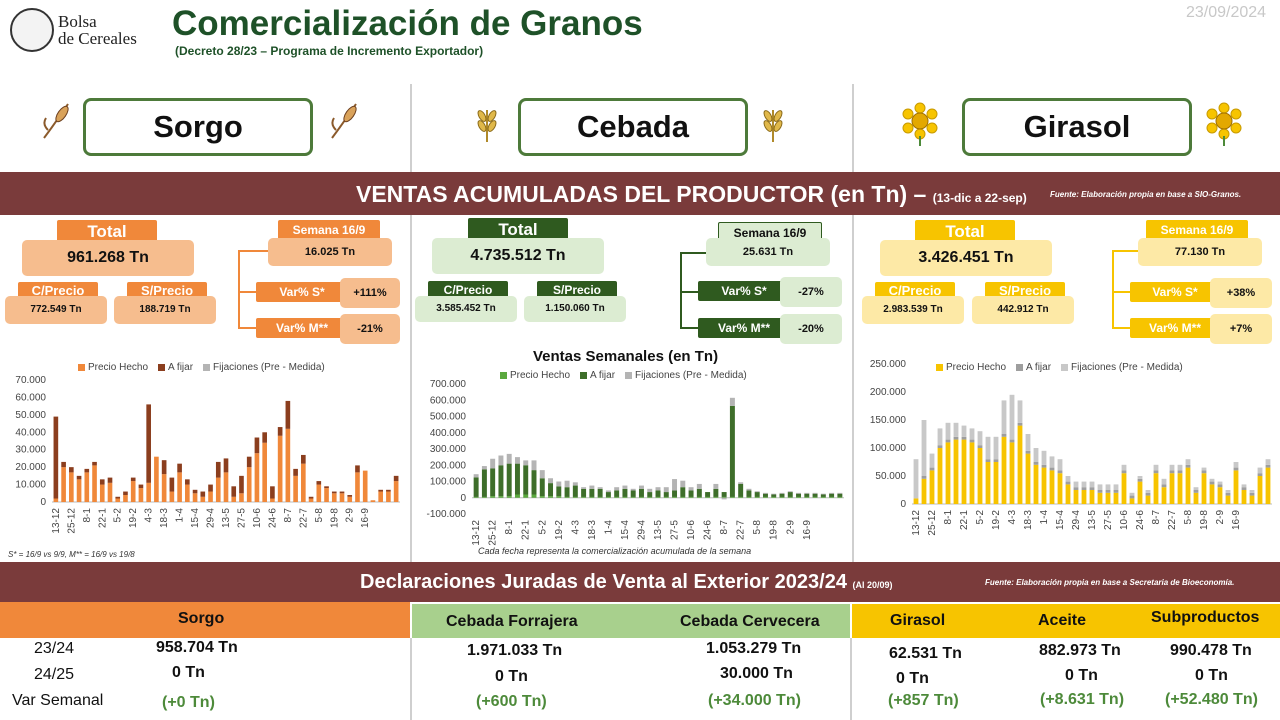  What do you see at coordinates (1127, 367) in the screenshot?
I see `legend-item: Fijaciones (Pre - Medida)` at bounding box center [1127, 367].